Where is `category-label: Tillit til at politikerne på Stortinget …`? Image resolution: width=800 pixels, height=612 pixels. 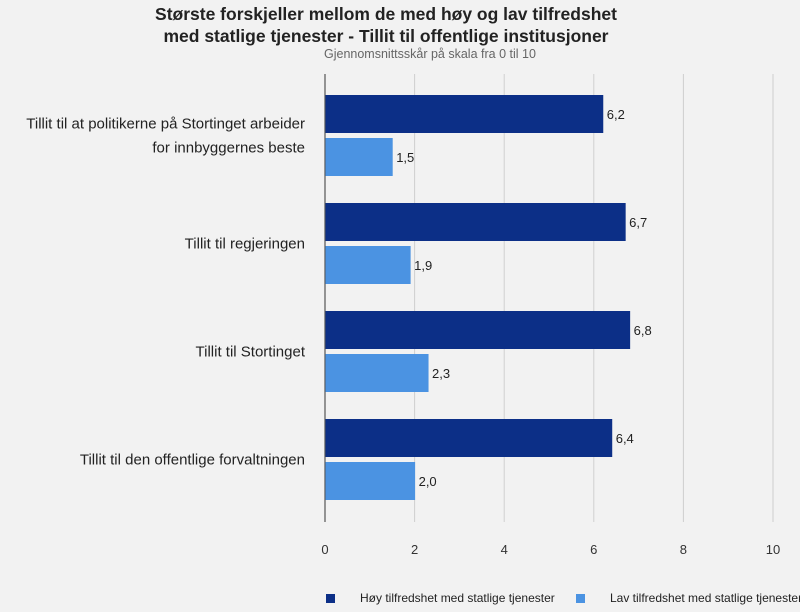 category-label: Tillit til at politikerne på Stortinget … is located at coordinates (165, 124).